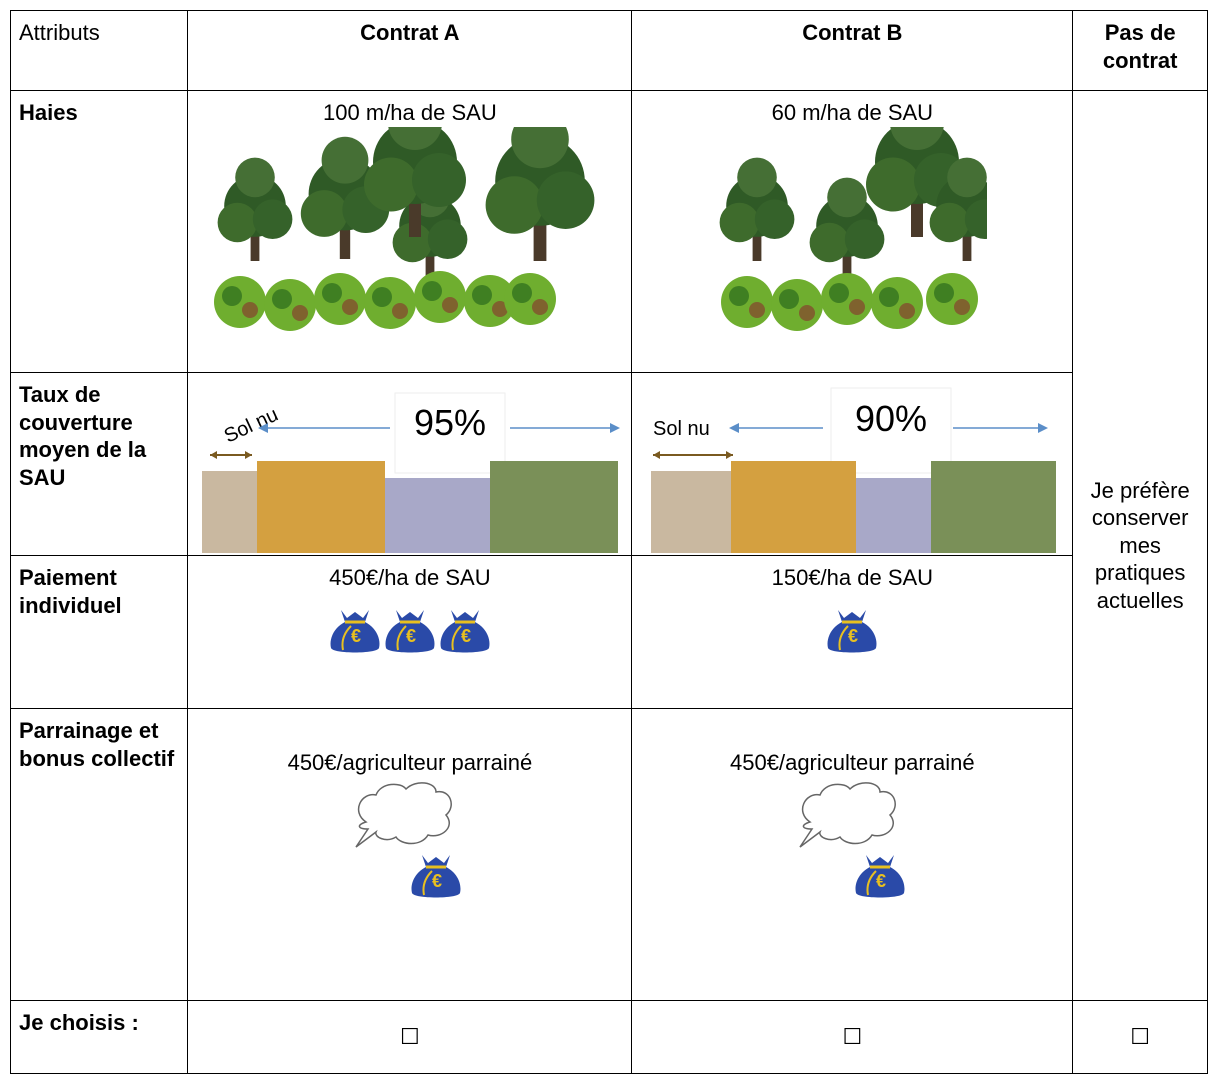 This screenshot has height=1083, width=1208. Describe the element at coordinates (1140, 46) in the screenshot. I see `header-text: Pas de contrat` at that location.